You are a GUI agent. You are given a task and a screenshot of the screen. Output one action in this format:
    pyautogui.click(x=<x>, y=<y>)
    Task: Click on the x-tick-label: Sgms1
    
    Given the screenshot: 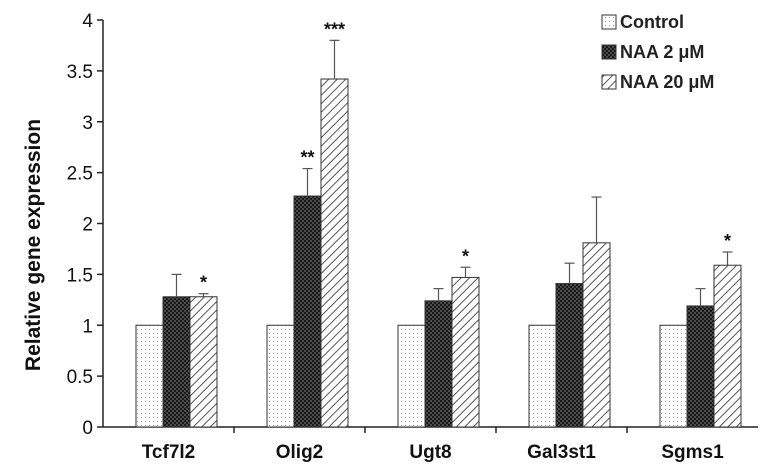 What is the action you would take?
    pyautogui.click(x=692, y=452)
    